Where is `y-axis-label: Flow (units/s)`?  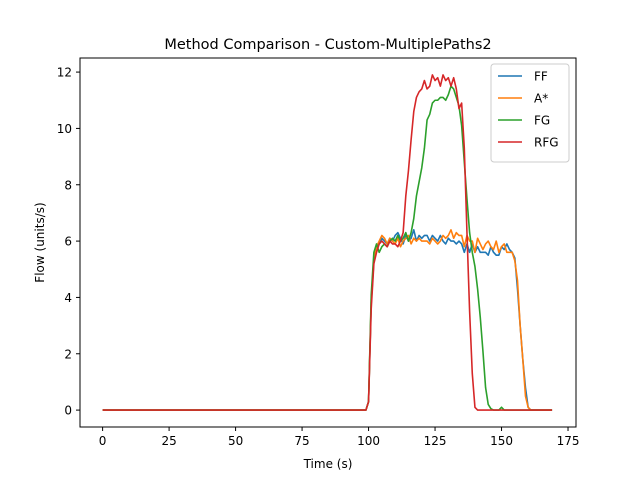 y-axis-label: Flow (units/s) is located at coordinates (40, 242).